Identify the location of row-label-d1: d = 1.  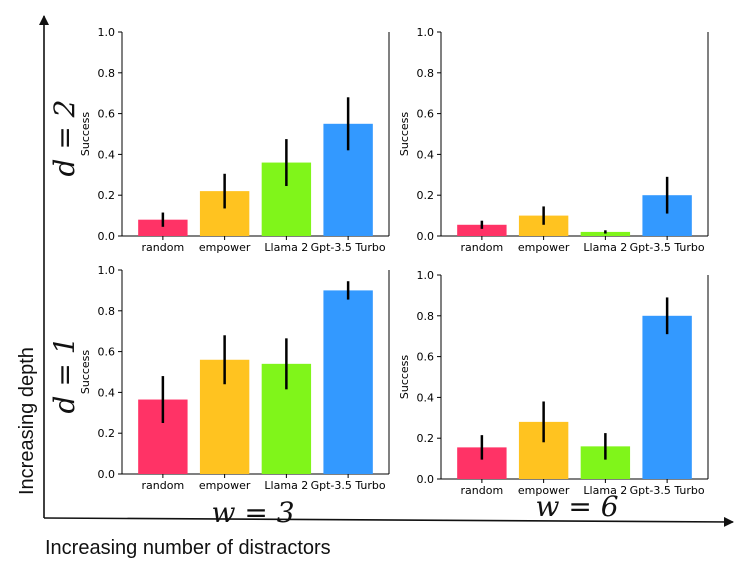
(64, 375).